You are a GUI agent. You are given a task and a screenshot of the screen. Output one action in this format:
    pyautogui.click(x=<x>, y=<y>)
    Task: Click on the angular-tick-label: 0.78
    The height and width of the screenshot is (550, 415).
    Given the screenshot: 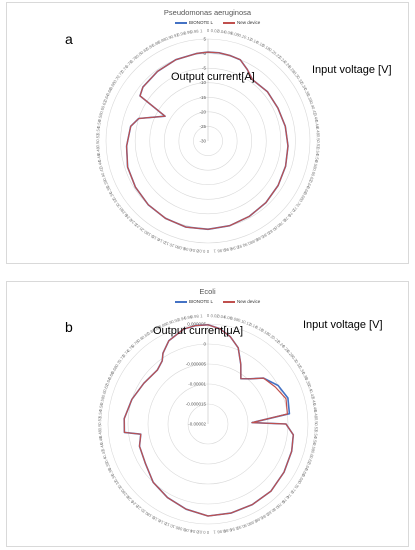 What is the action you would take?
    pyautogui.click(x=282, y=223)
    